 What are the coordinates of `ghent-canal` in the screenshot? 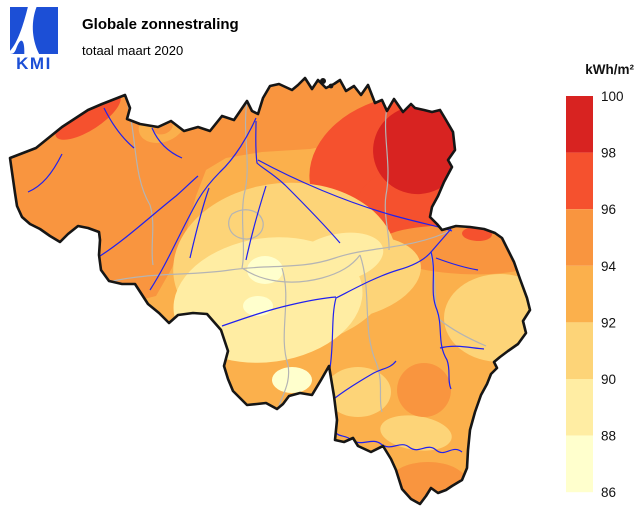 It's located at (167, 143).